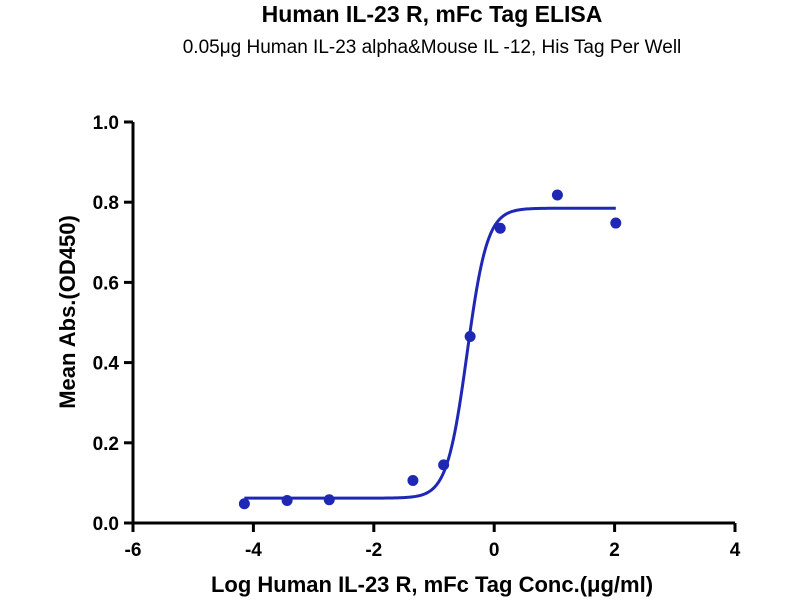 This screenshot has width=800, height=600. I want to click on chart-title: Human IL-23 R, mFc Tag ELISA, so click(432, 14).